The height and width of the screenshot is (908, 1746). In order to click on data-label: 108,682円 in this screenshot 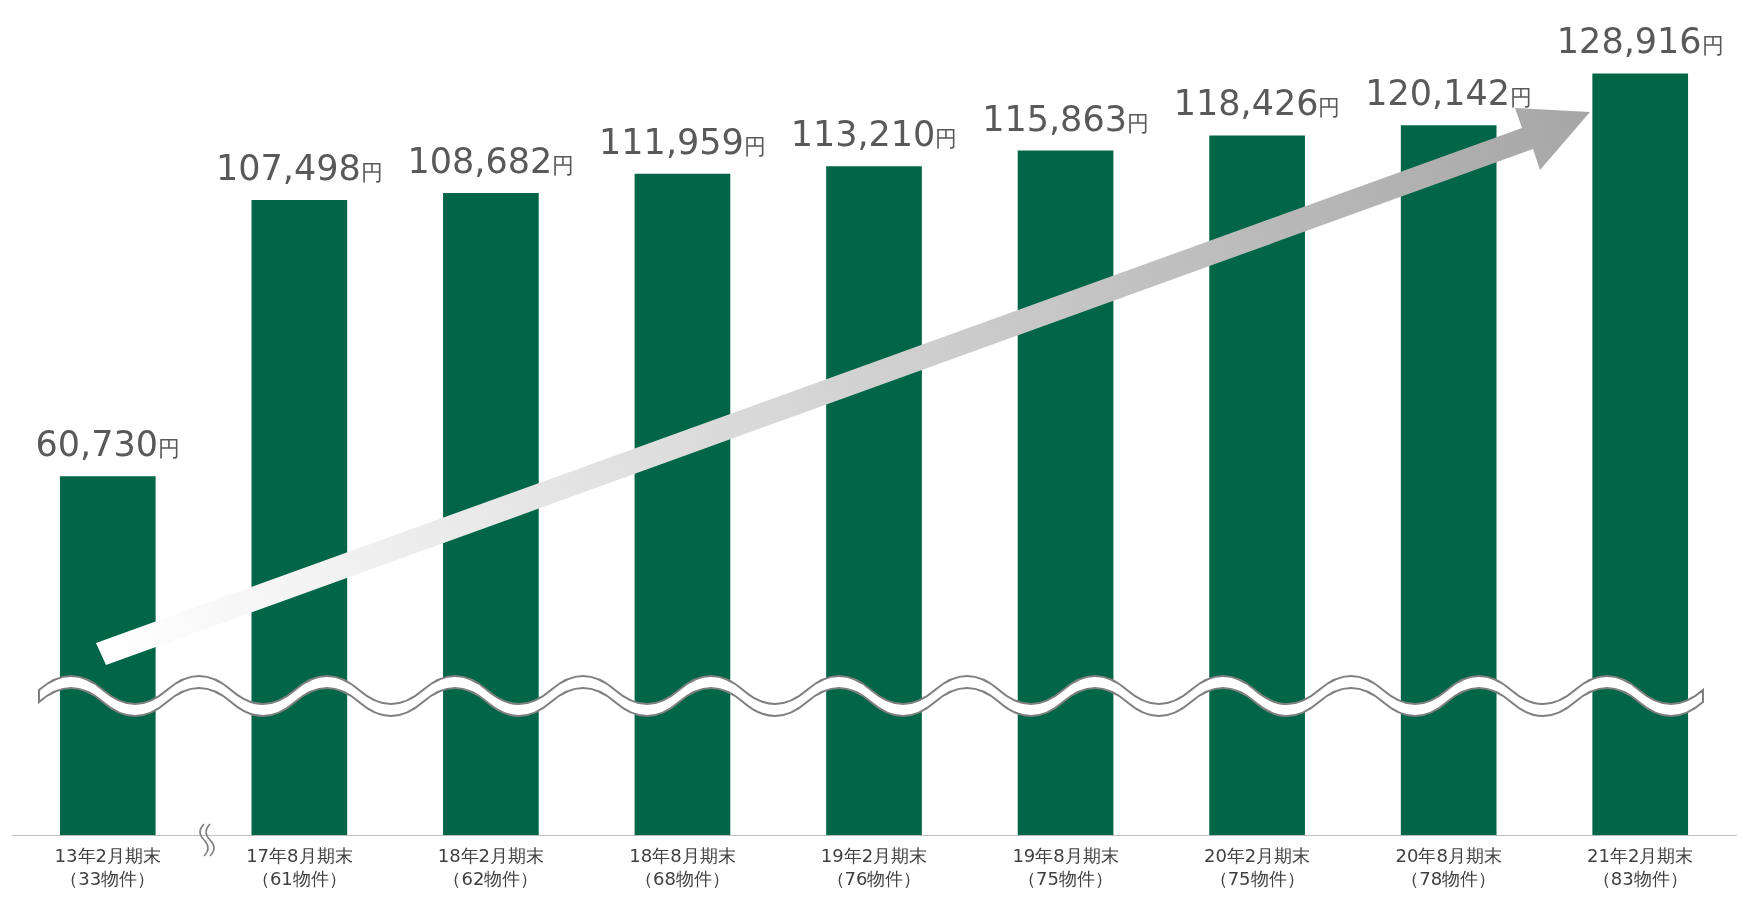, I will do `click(491, 161)`.